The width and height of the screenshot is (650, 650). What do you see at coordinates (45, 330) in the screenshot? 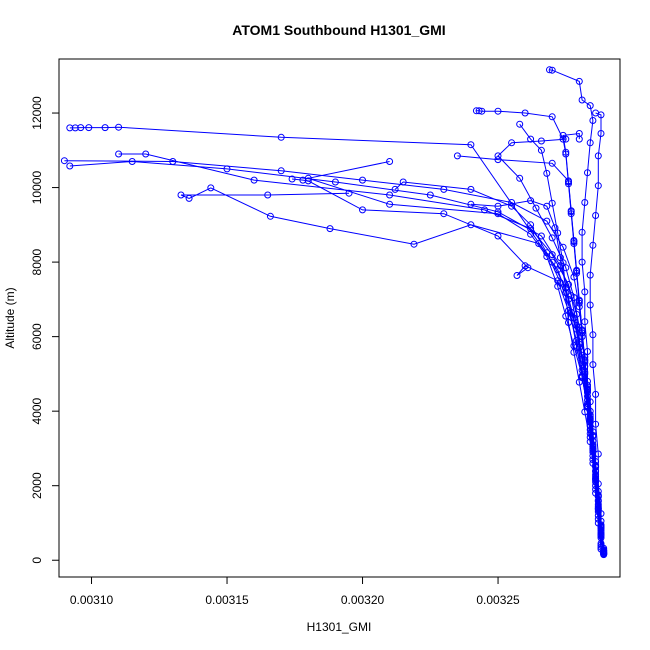
I see `y-axis: 0 2000 4000 6000 8000 10000 12000` at bounding box center [45, 330].